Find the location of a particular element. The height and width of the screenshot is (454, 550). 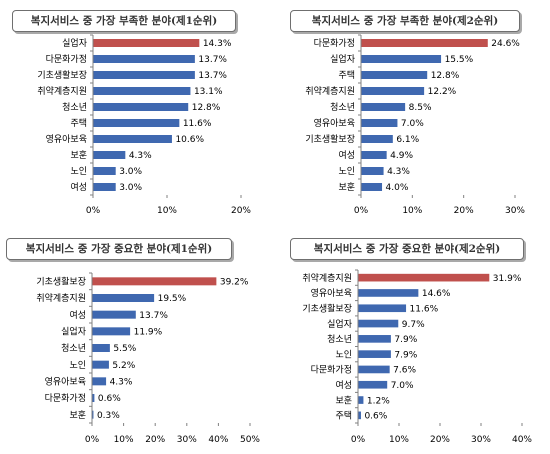

data-label: 7.0% is located at coordinates (412, 124).